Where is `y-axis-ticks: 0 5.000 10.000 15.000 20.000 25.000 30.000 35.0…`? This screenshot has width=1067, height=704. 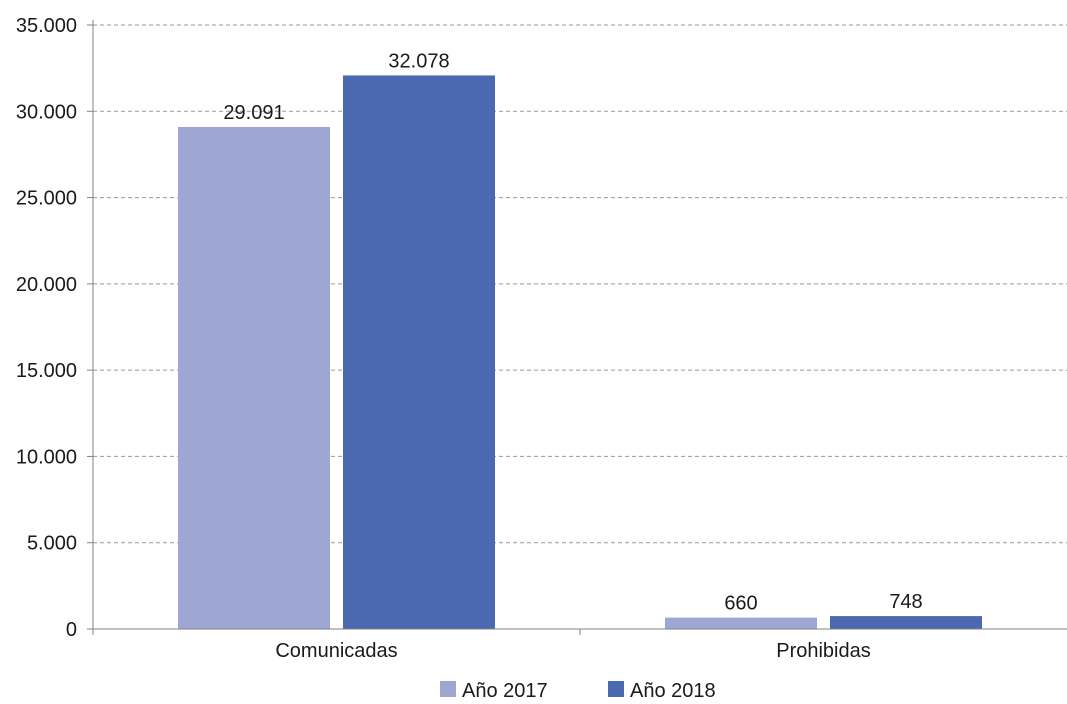
y-axis-ticks: 0 5.000 10.000 15.000 20.000 25.000 30.000 35.0… is located at coordinates (54, 328).